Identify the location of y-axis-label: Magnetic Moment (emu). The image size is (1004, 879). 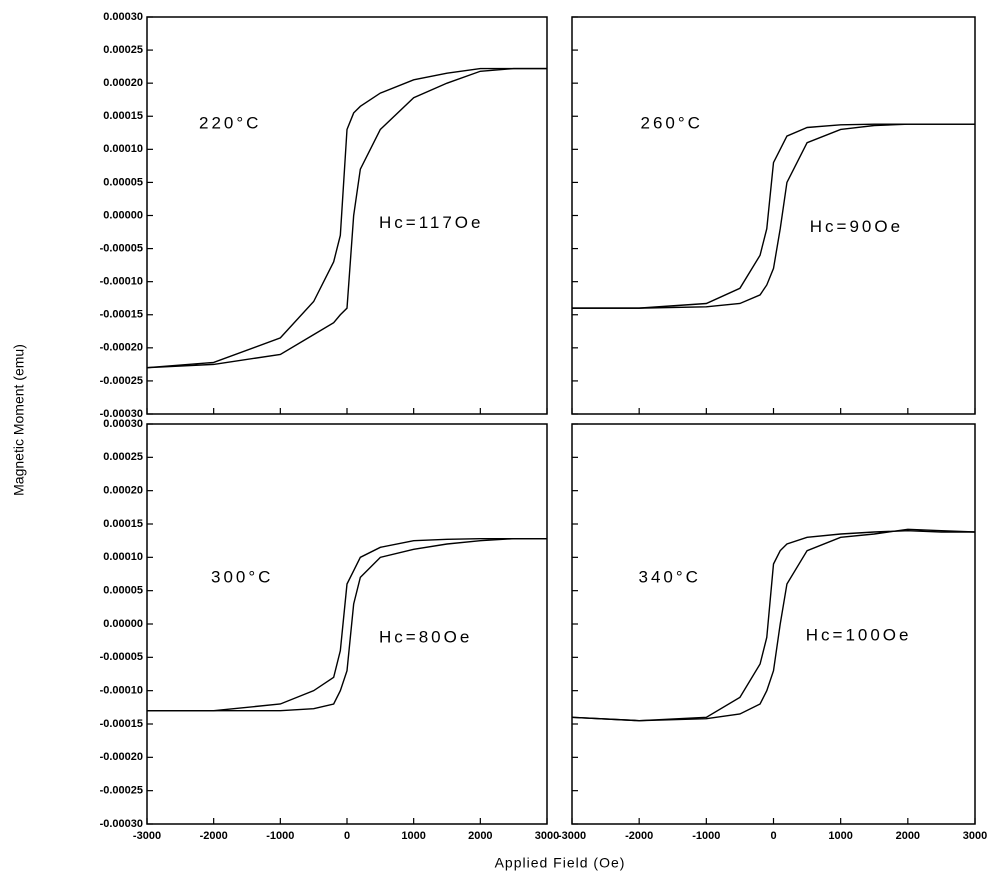
(19, 420).